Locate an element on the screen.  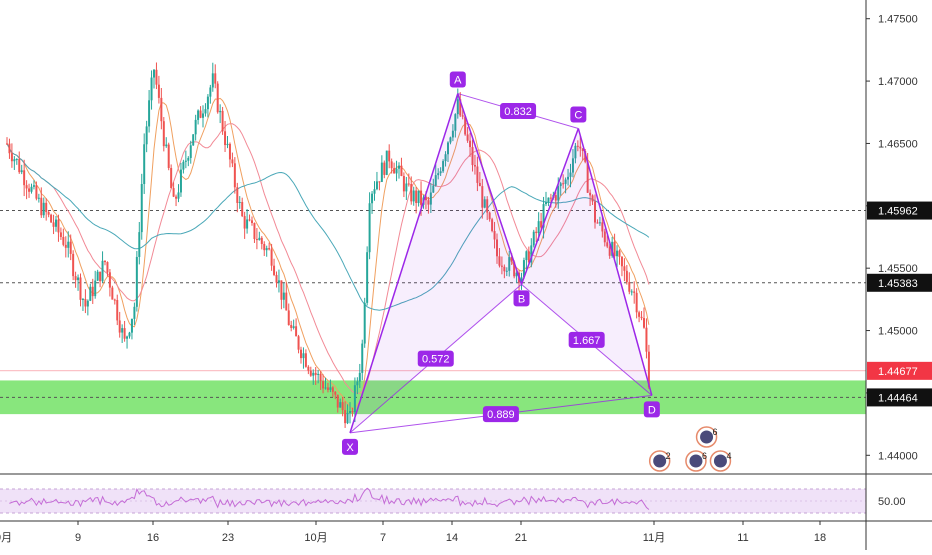
current-price-label: 1.44677 is located at coordinates (898, 372).